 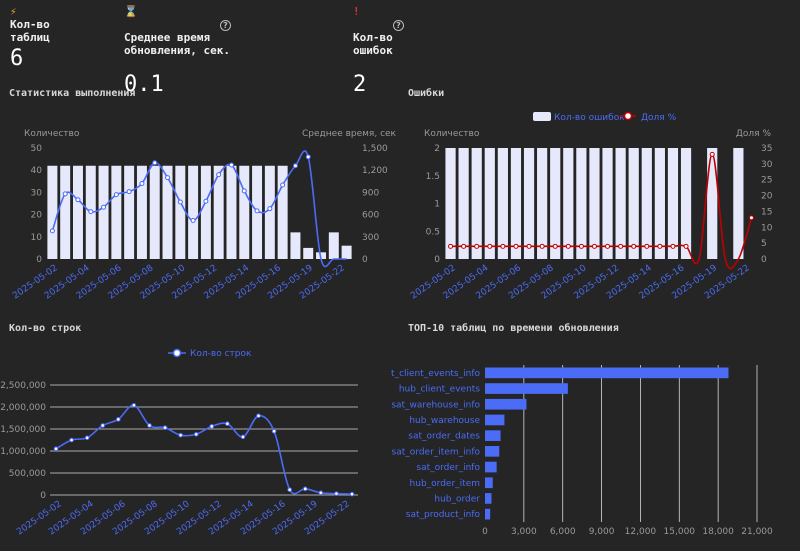 I want to click on category-label: t_client_events_info, so click(x=435, y=374).